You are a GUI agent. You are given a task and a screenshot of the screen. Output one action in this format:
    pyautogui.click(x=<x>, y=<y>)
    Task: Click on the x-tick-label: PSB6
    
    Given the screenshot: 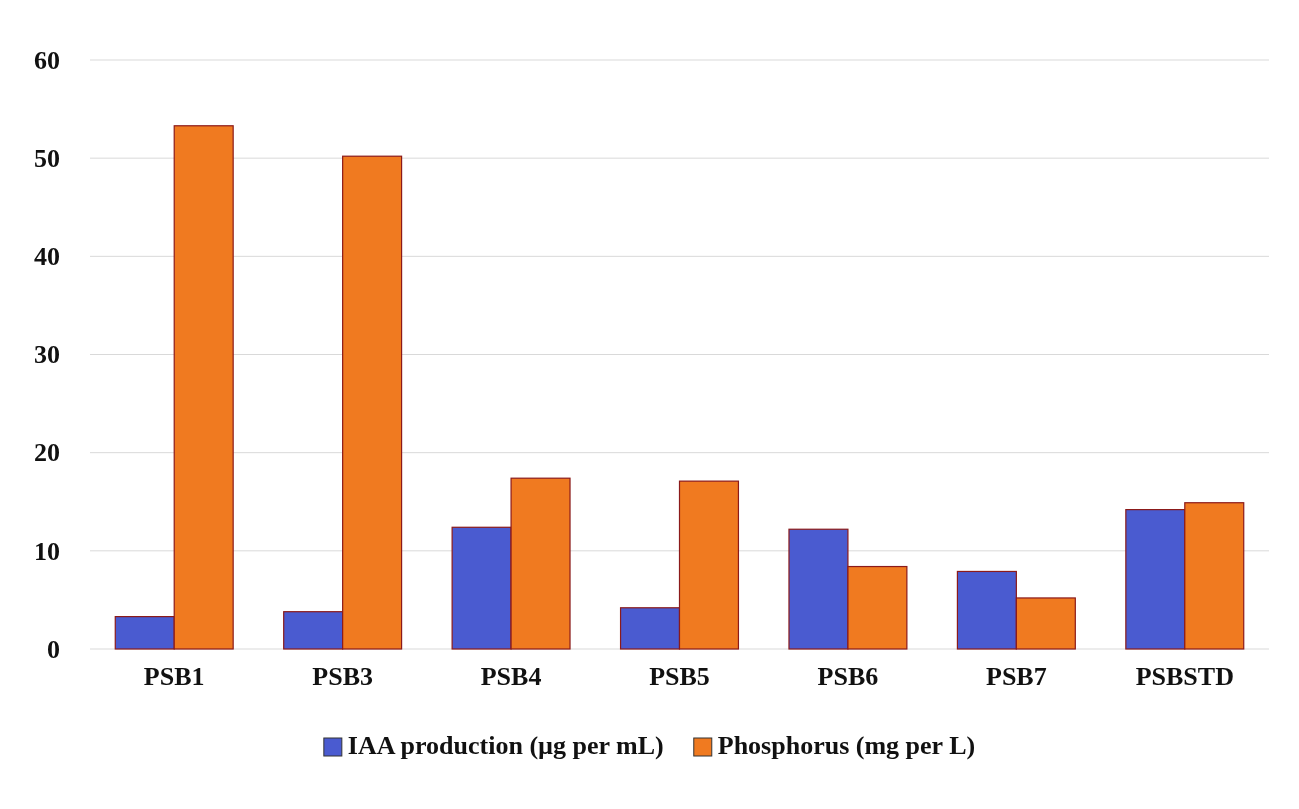 What is the action you would take?
    pyautogui.click(x=848, y=677)
    